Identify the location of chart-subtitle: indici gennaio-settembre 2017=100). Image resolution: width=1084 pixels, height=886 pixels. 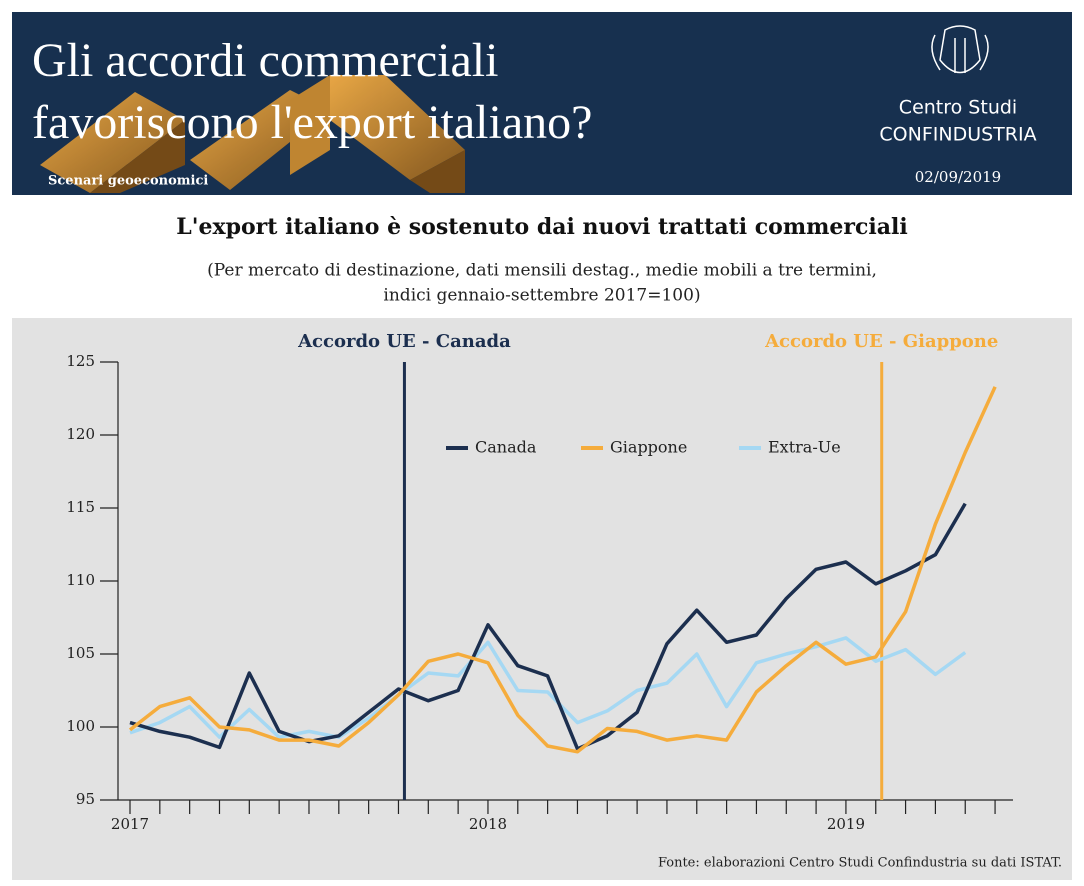
(541, 296).